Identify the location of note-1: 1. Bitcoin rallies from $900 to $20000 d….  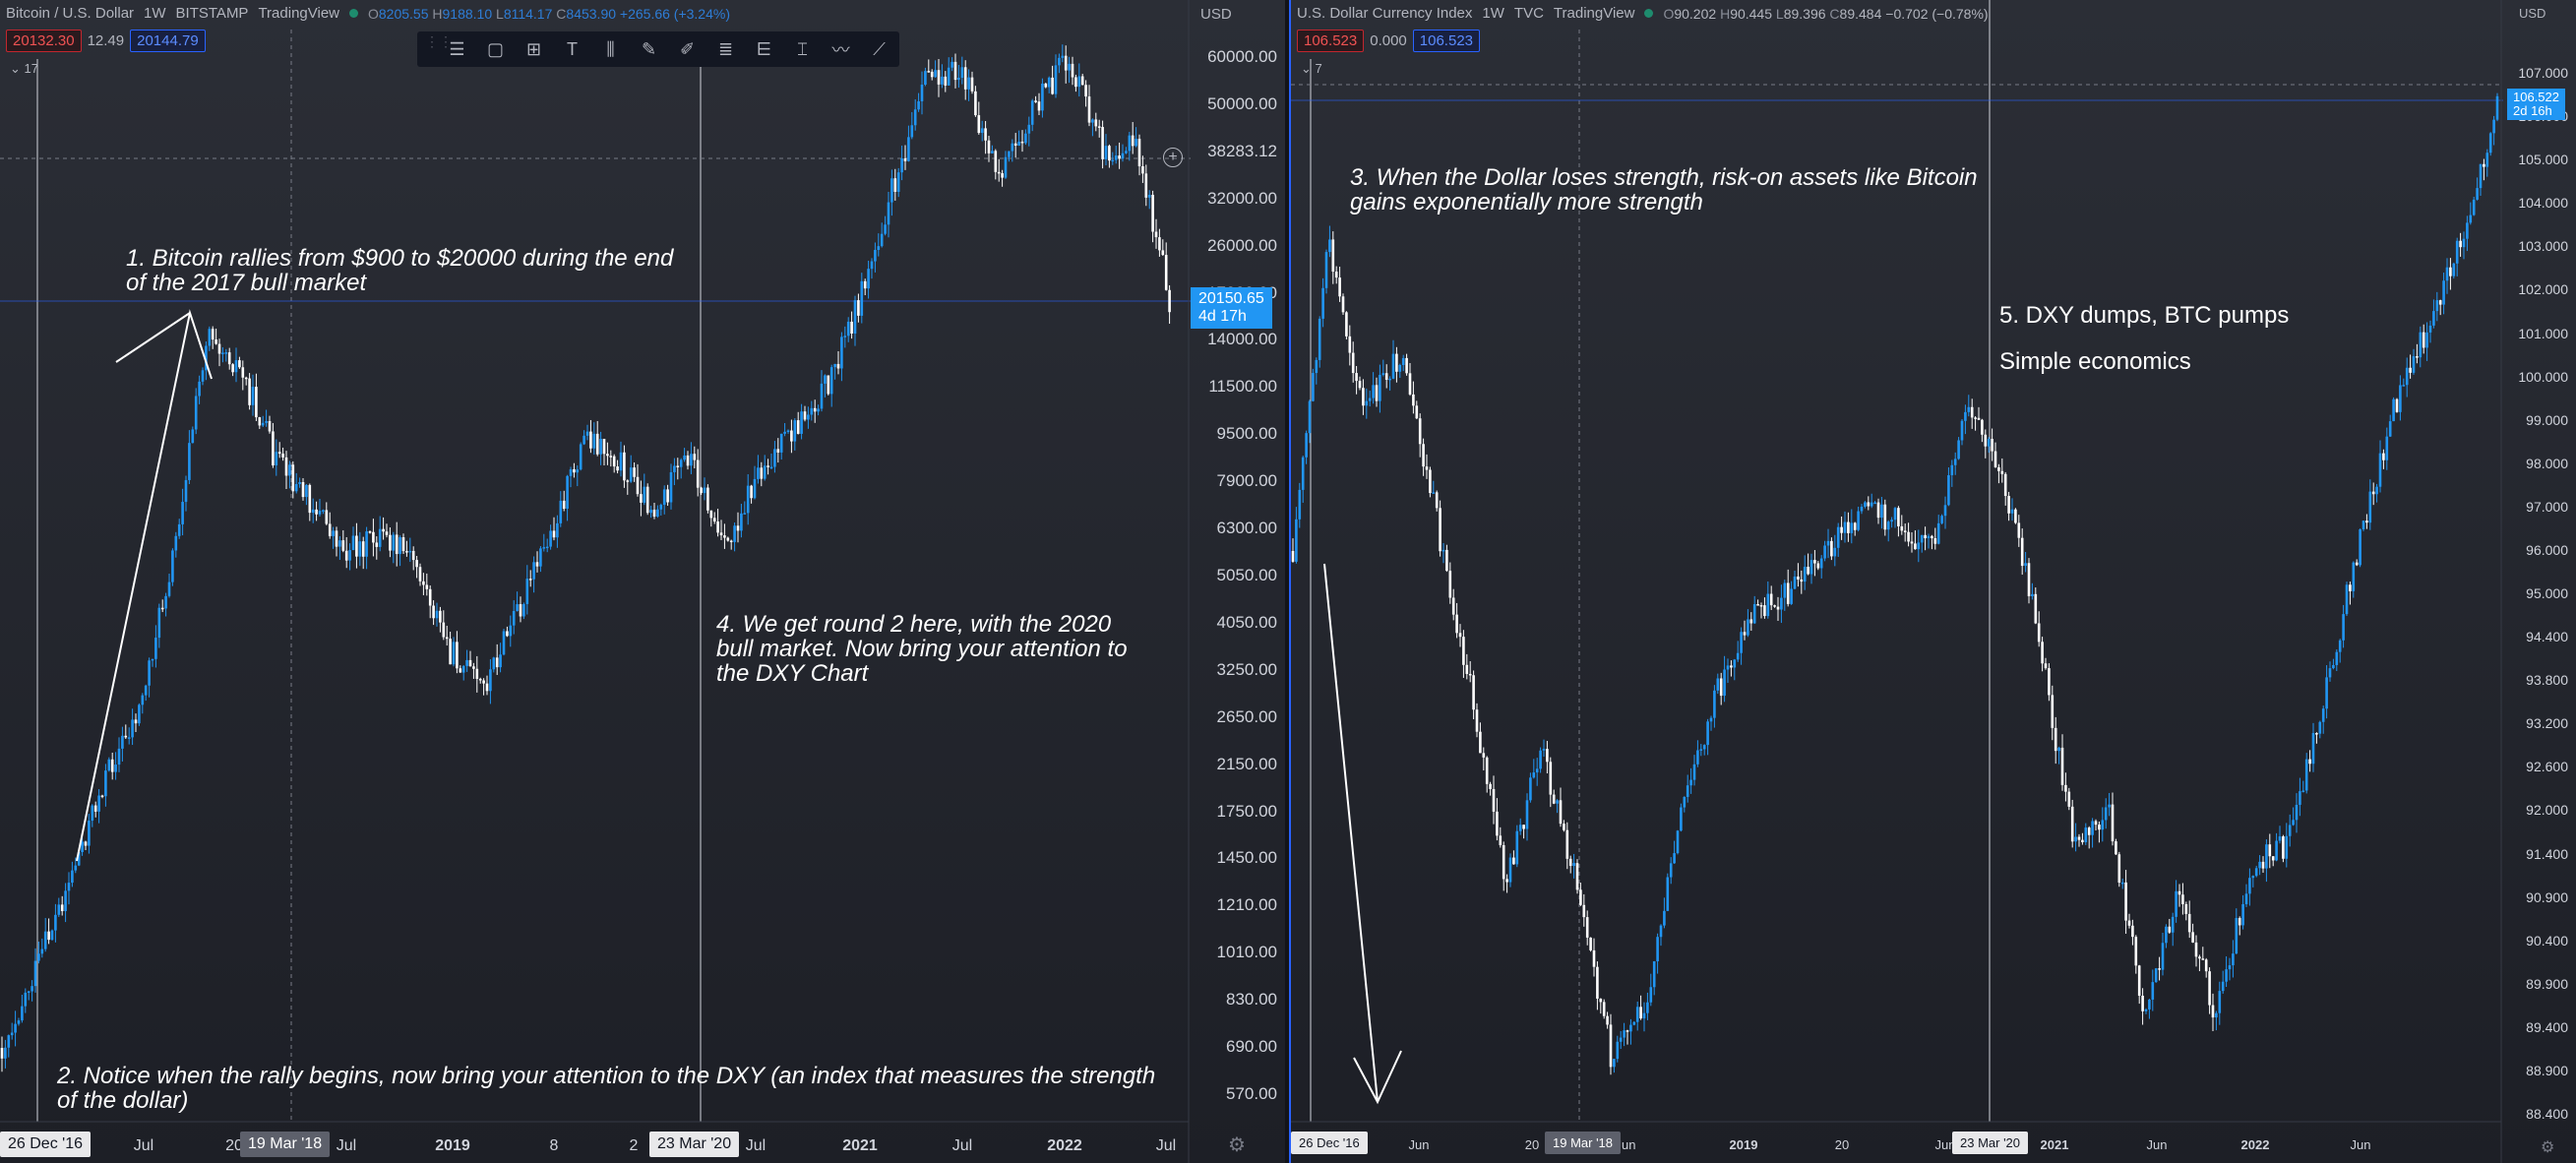
(400, 270).